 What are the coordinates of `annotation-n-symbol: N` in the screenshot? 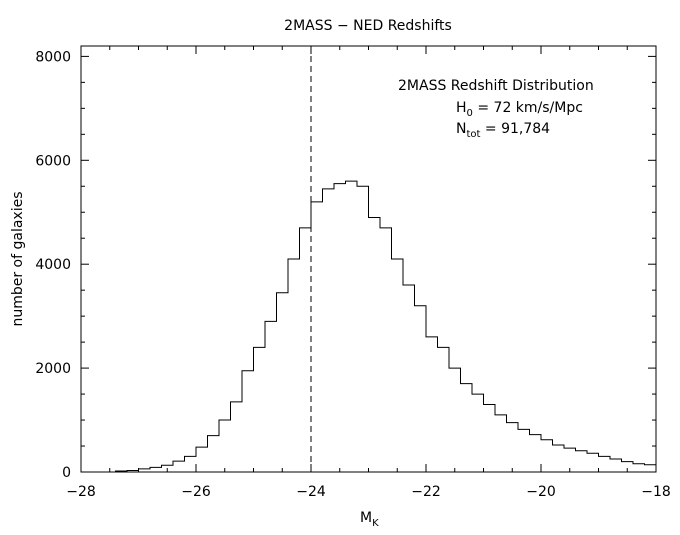 It's located at (461, 129).